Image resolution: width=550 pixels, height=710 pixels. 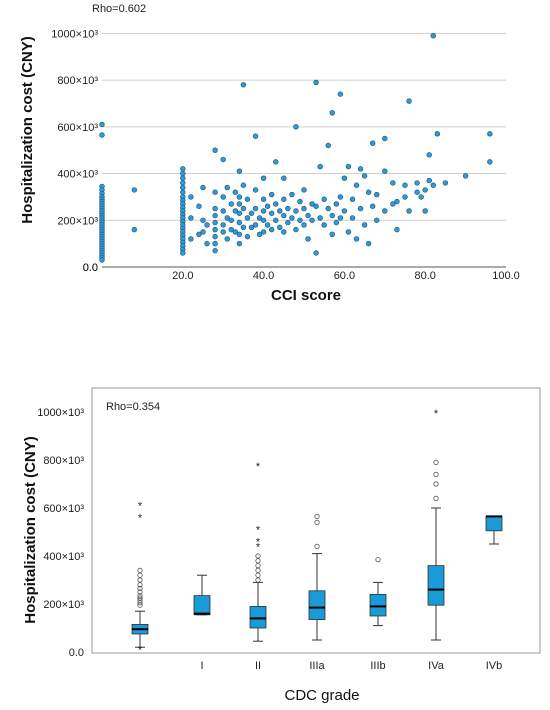 I want to click on box-y-tick-label: 0.0, so click(x=76, y=653).